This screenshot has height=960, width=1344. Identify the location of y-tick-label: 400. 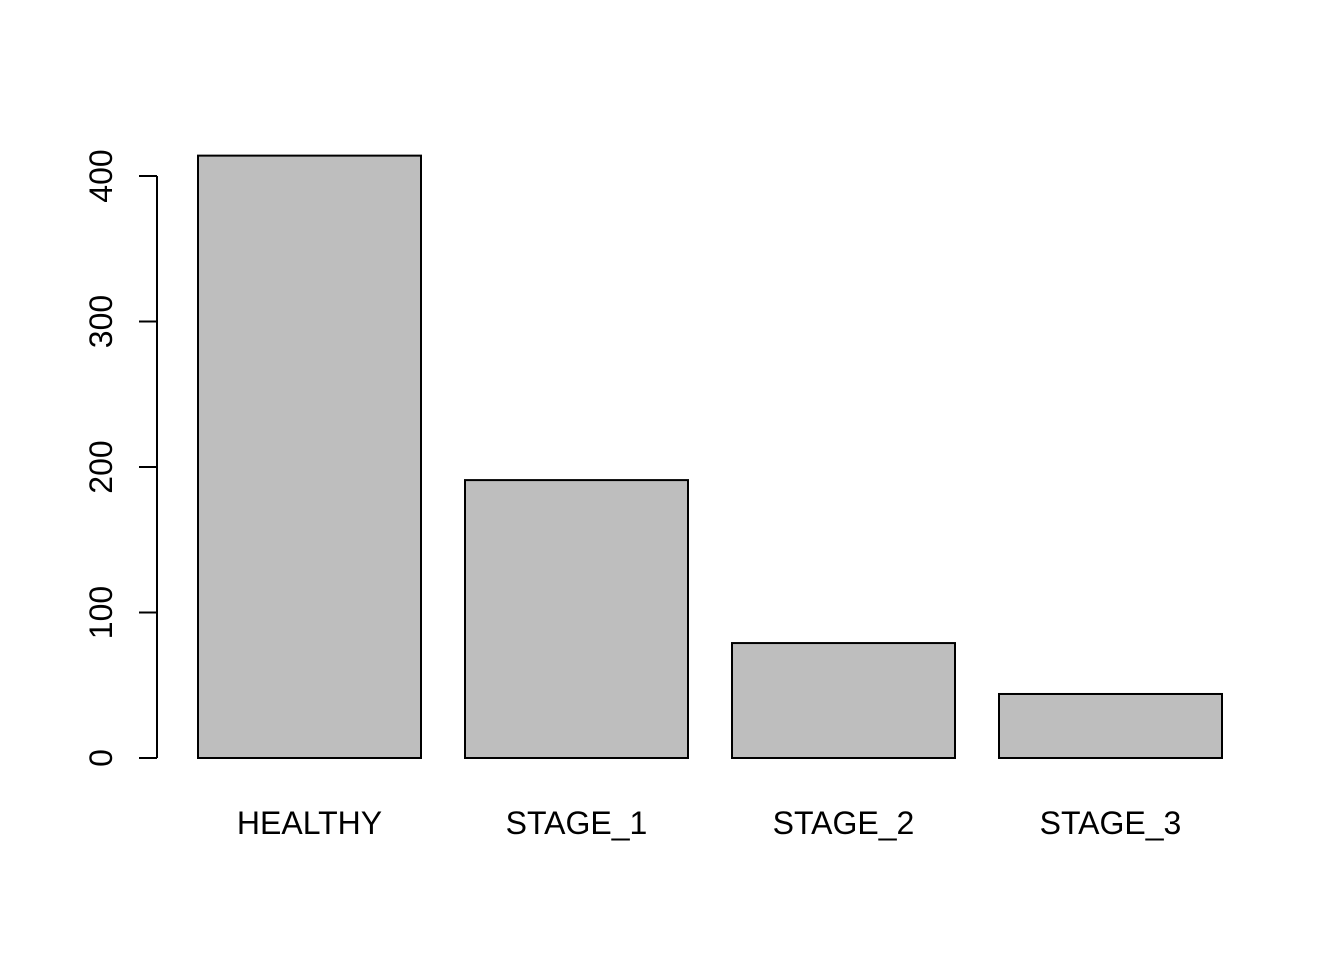
(101, 175).